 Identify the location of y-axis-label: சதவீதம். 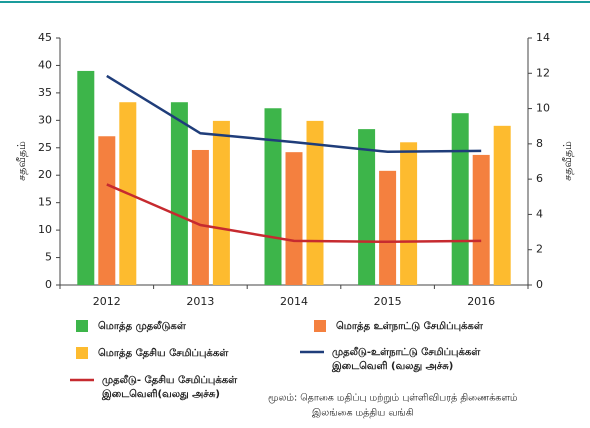
(21, 161).